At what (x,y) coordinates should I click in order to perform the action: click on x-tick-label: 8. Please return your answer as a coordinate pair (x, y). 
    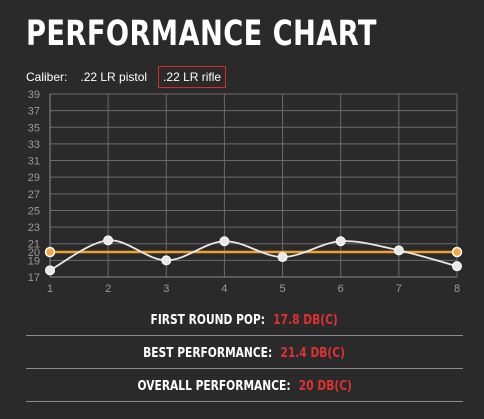
    Looking at the image, I should click on (457, 289).